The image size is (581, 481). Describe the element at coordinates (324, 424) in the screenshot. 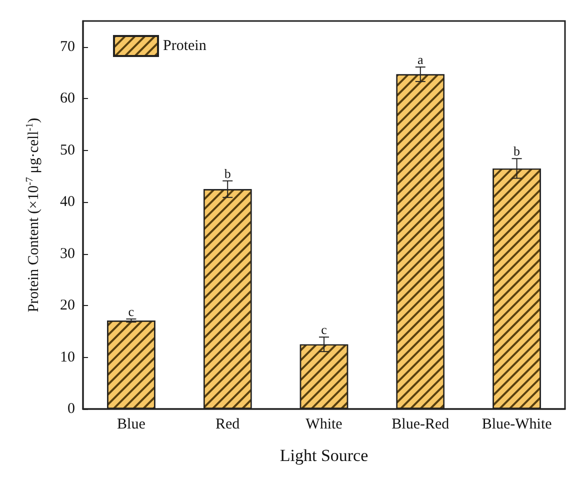

I see `x-tick-label: White` at that location.